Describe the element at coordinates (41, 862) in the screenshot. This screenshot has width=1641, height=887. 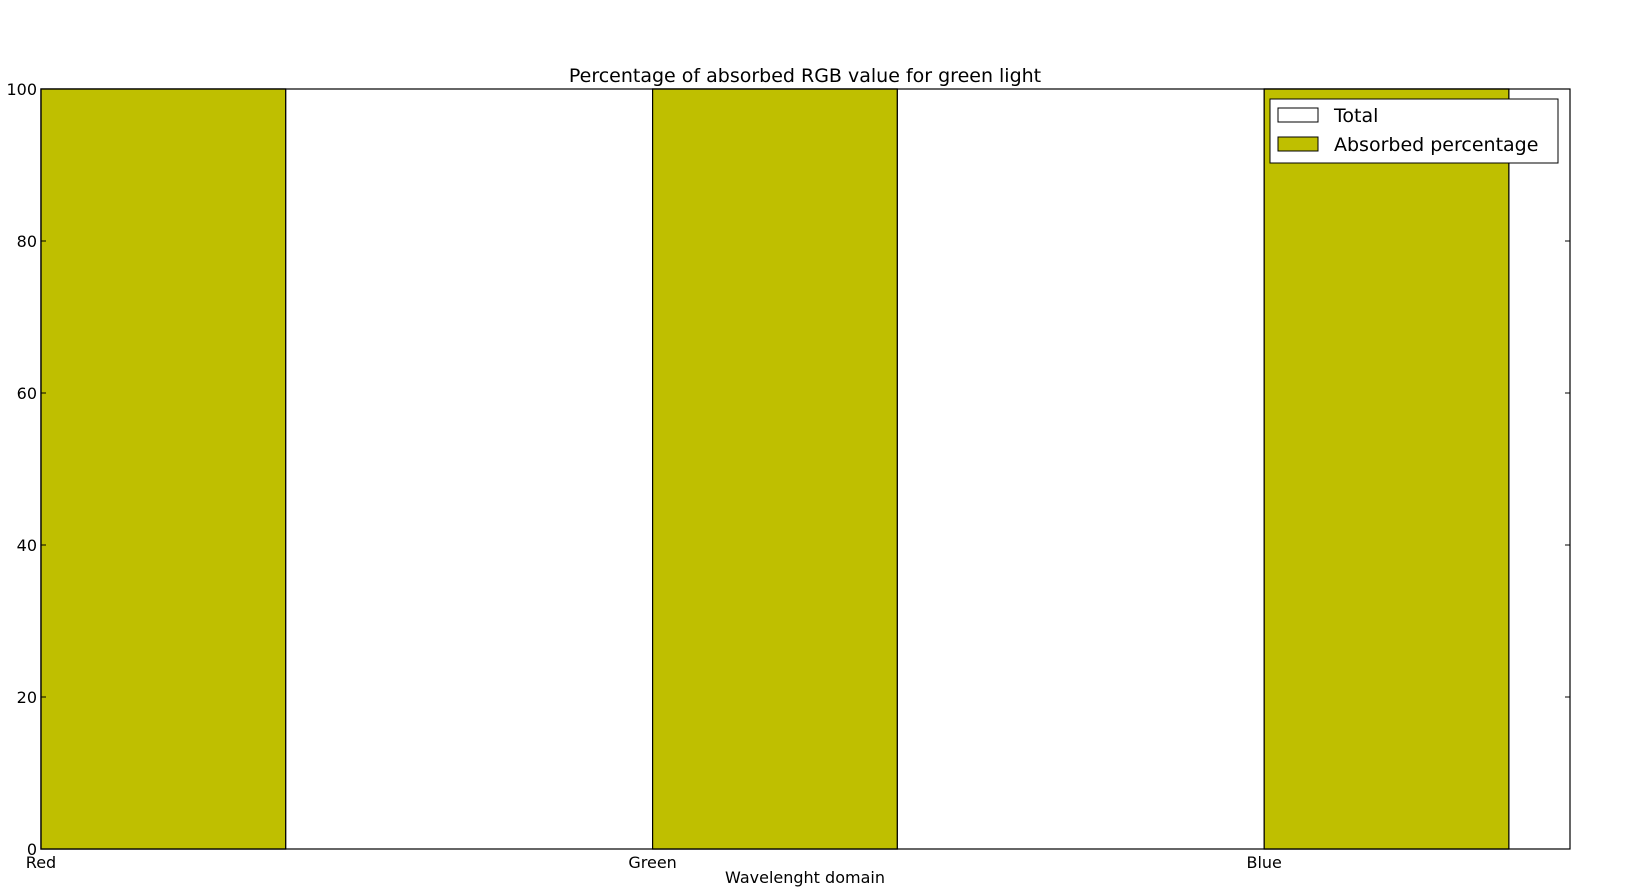
I see `x-tick-label-red: Red` at that location.